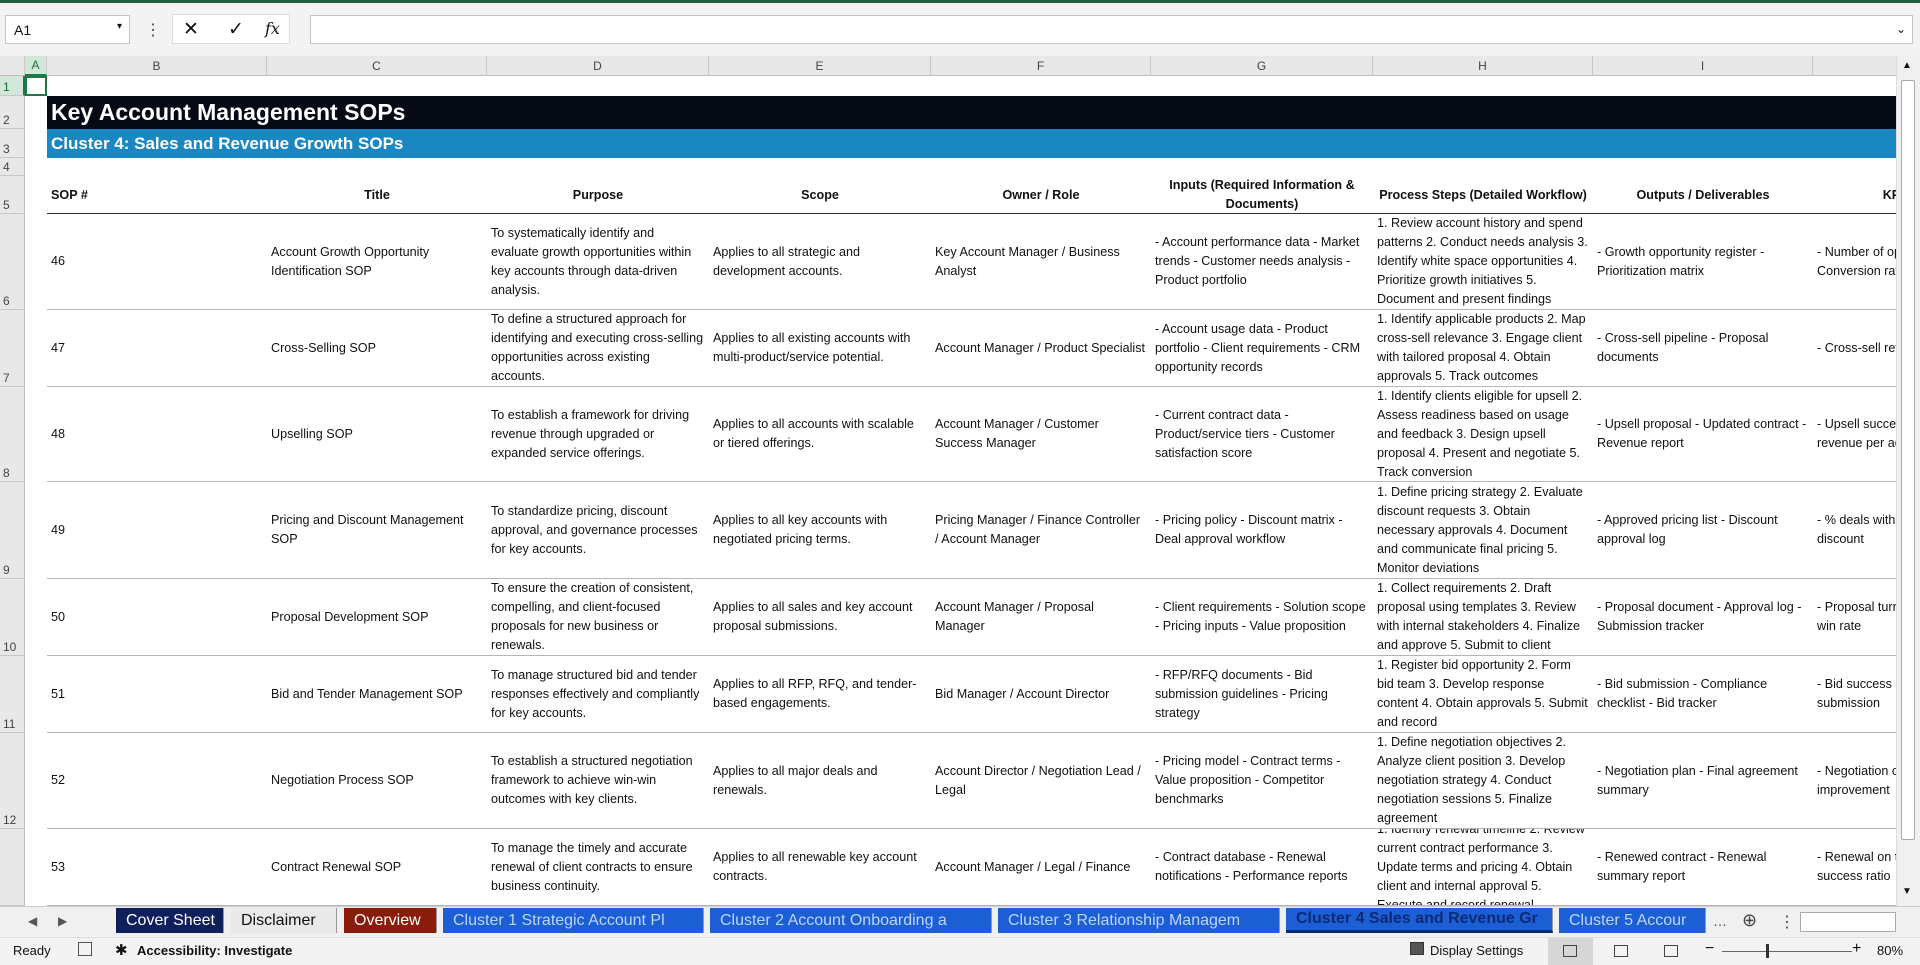  I want to click on cell-selection, so click(36, 86).